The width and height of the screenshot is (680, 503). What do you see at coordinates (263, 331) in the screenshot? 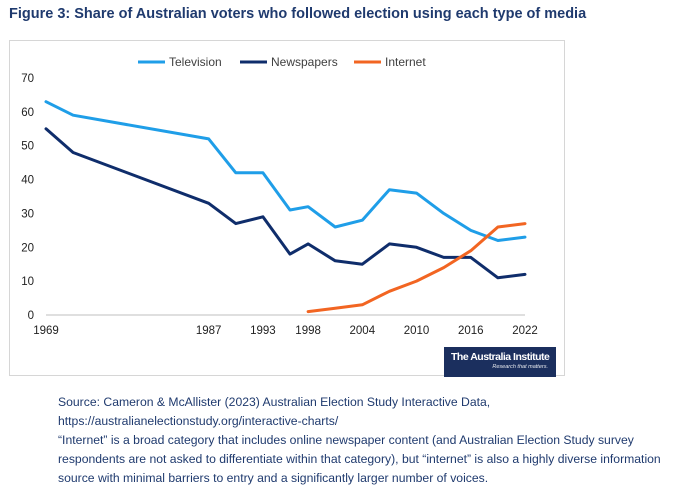
I see `x-tick-label: 1993` at bounding box center [263, 331].